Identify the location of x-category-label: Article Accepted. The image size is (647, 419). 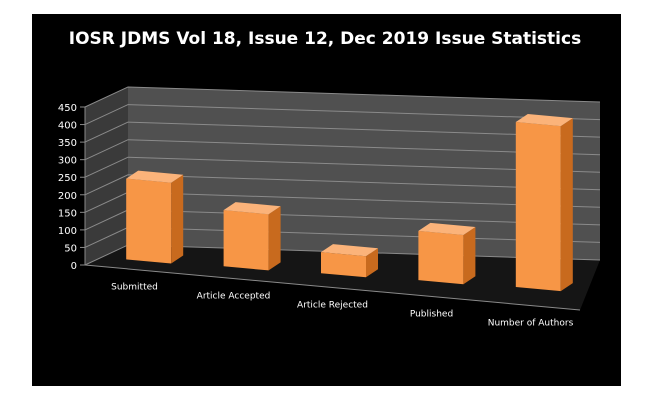
(234, 297).